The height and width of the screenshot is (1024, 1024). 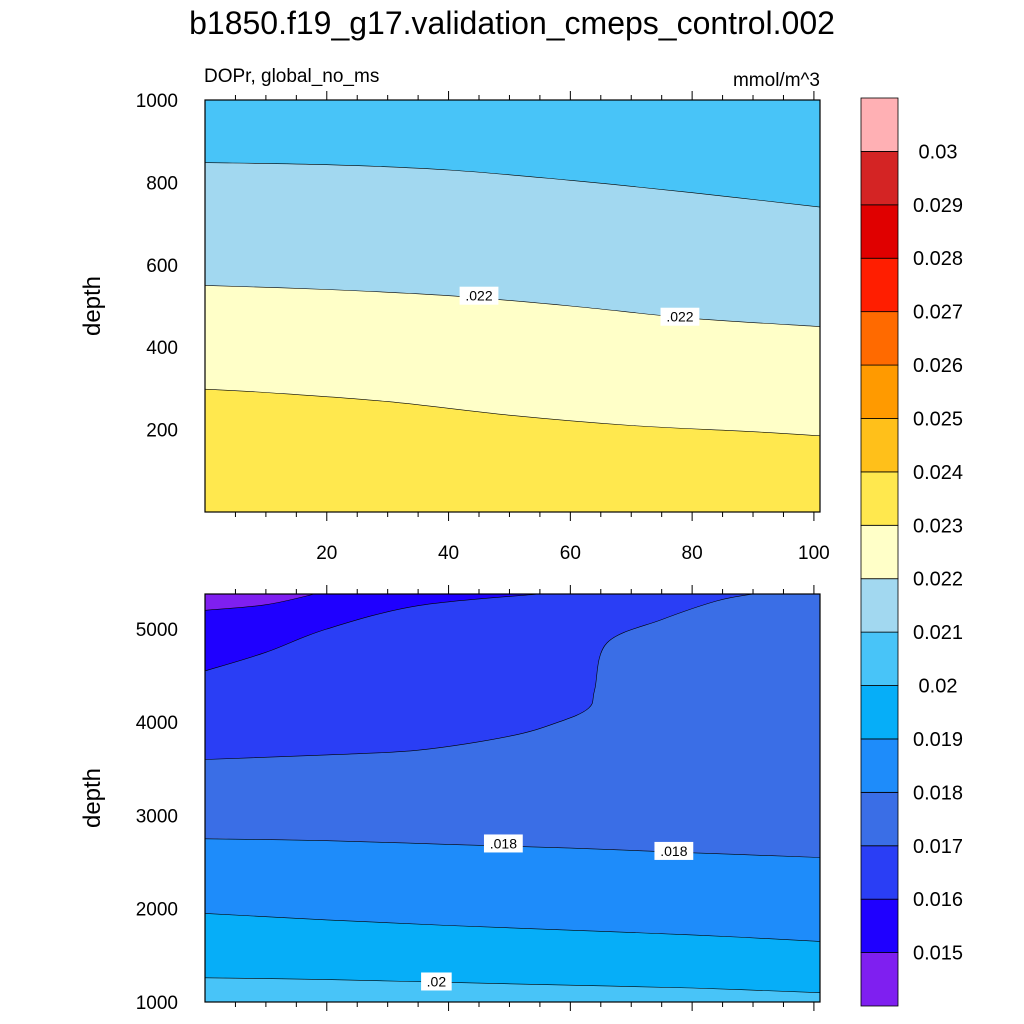 What do you see at coordinates (162, 183) in the screenshot?
I see `y-tick-label: 800` at bounding box center [162, 183].